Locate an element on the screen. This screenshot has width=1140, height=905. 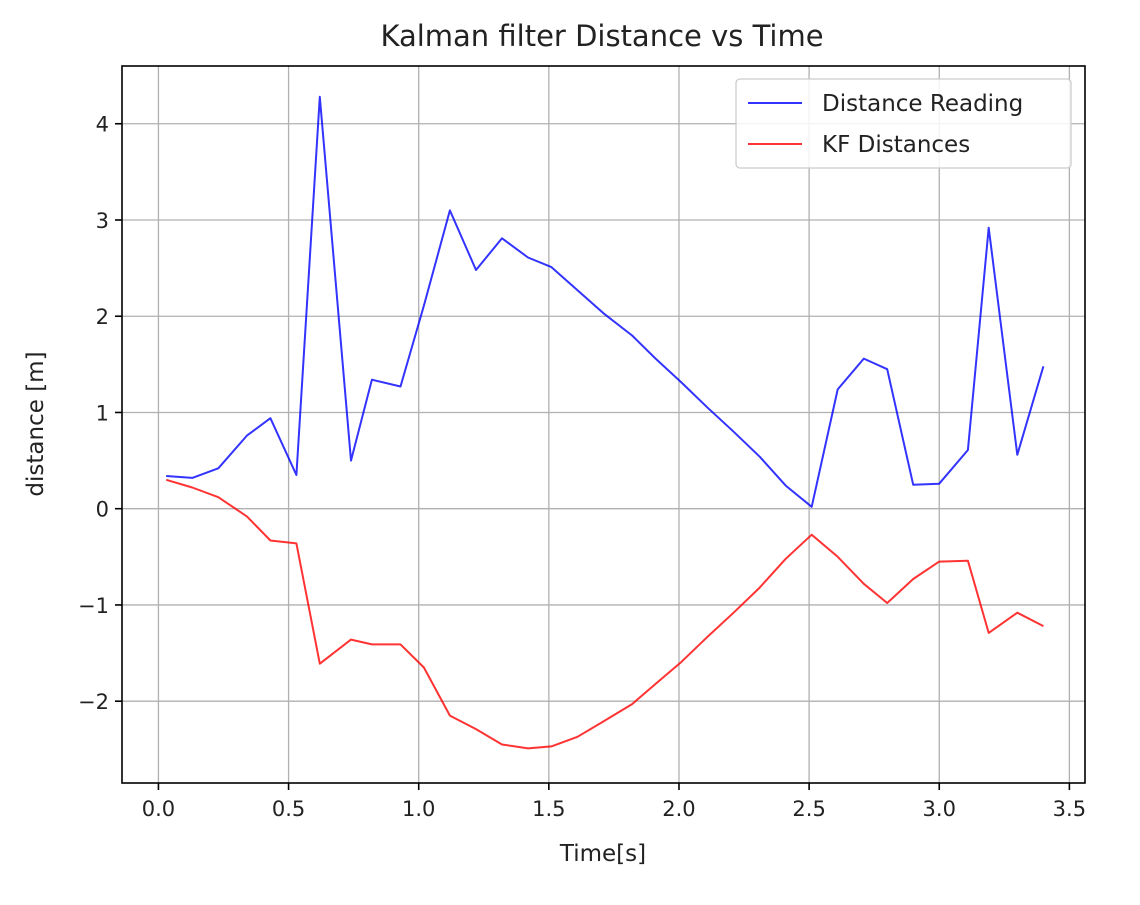
y-tick-label: 2 is located at coordinates (102, 317).